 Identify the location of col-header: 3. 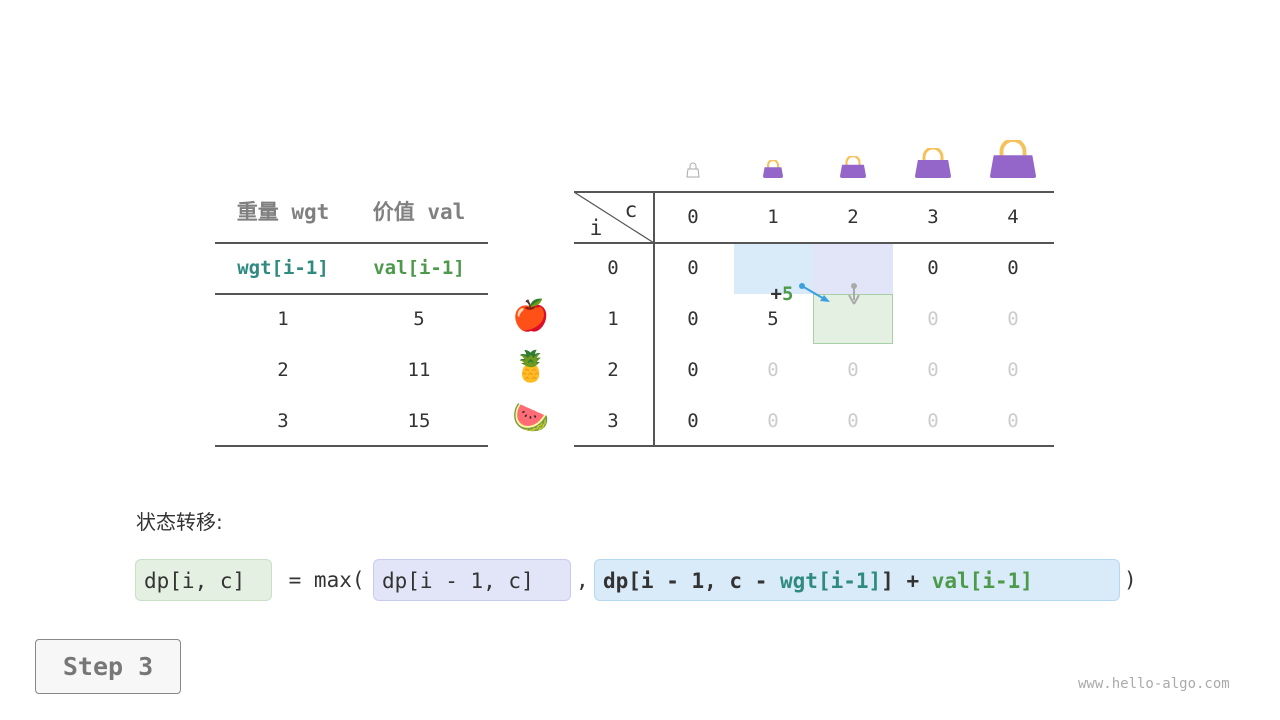
(933, 217).